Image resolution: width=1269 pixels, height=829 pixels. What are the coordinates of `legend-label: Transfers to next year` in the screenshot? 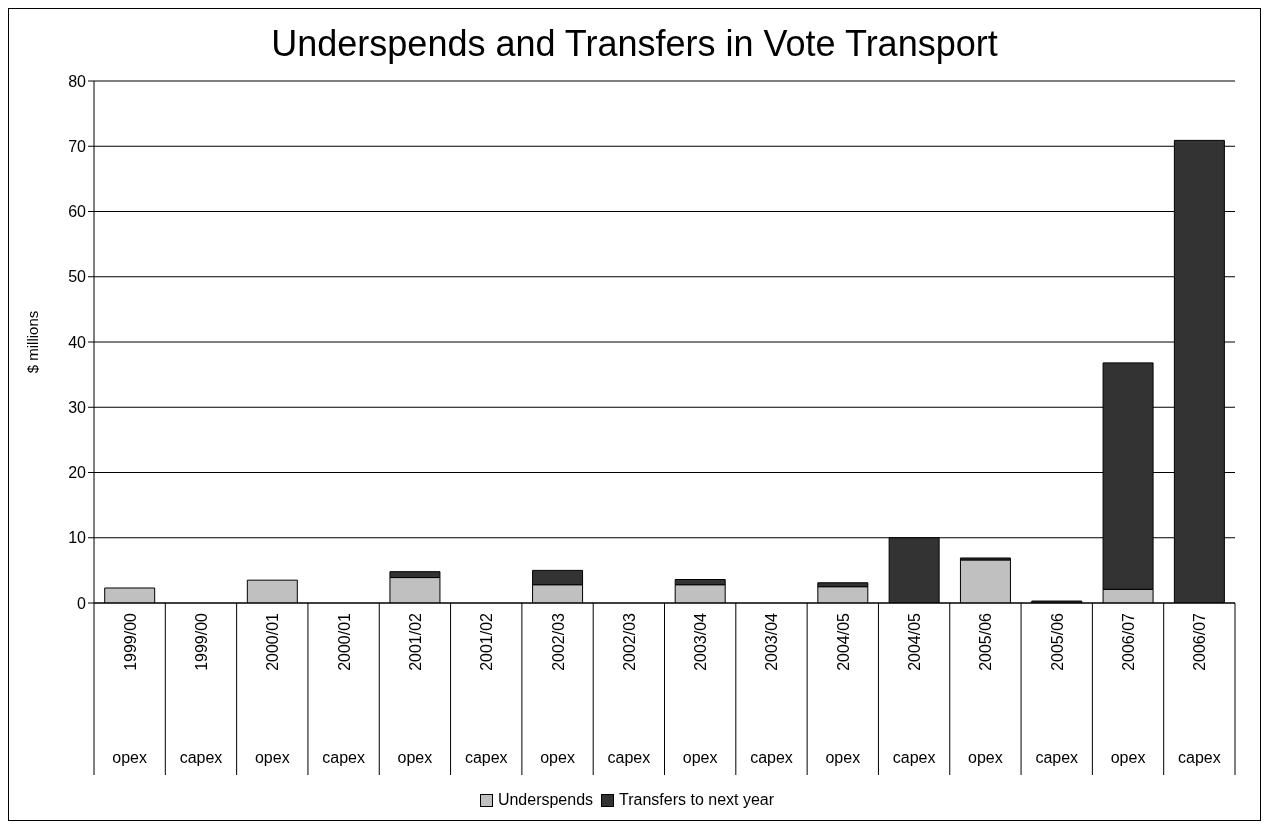 It's located at (696, 800).